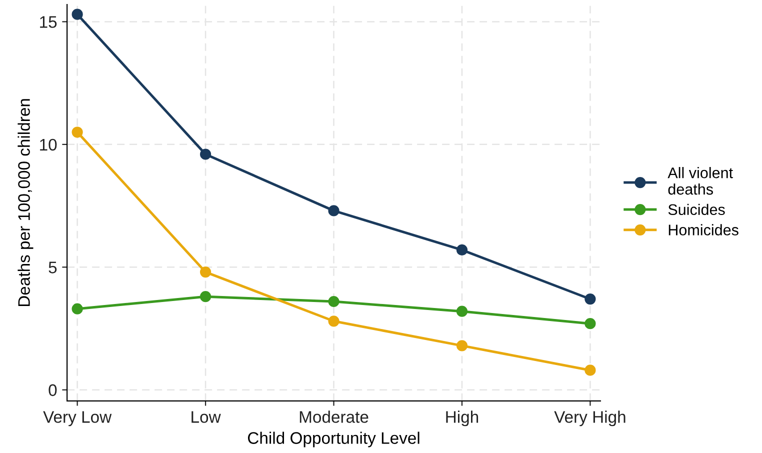 Image resolution: width=762 pixels, height=453 pixels. I want to click on x-tick-label: Low, so click(206, 417).